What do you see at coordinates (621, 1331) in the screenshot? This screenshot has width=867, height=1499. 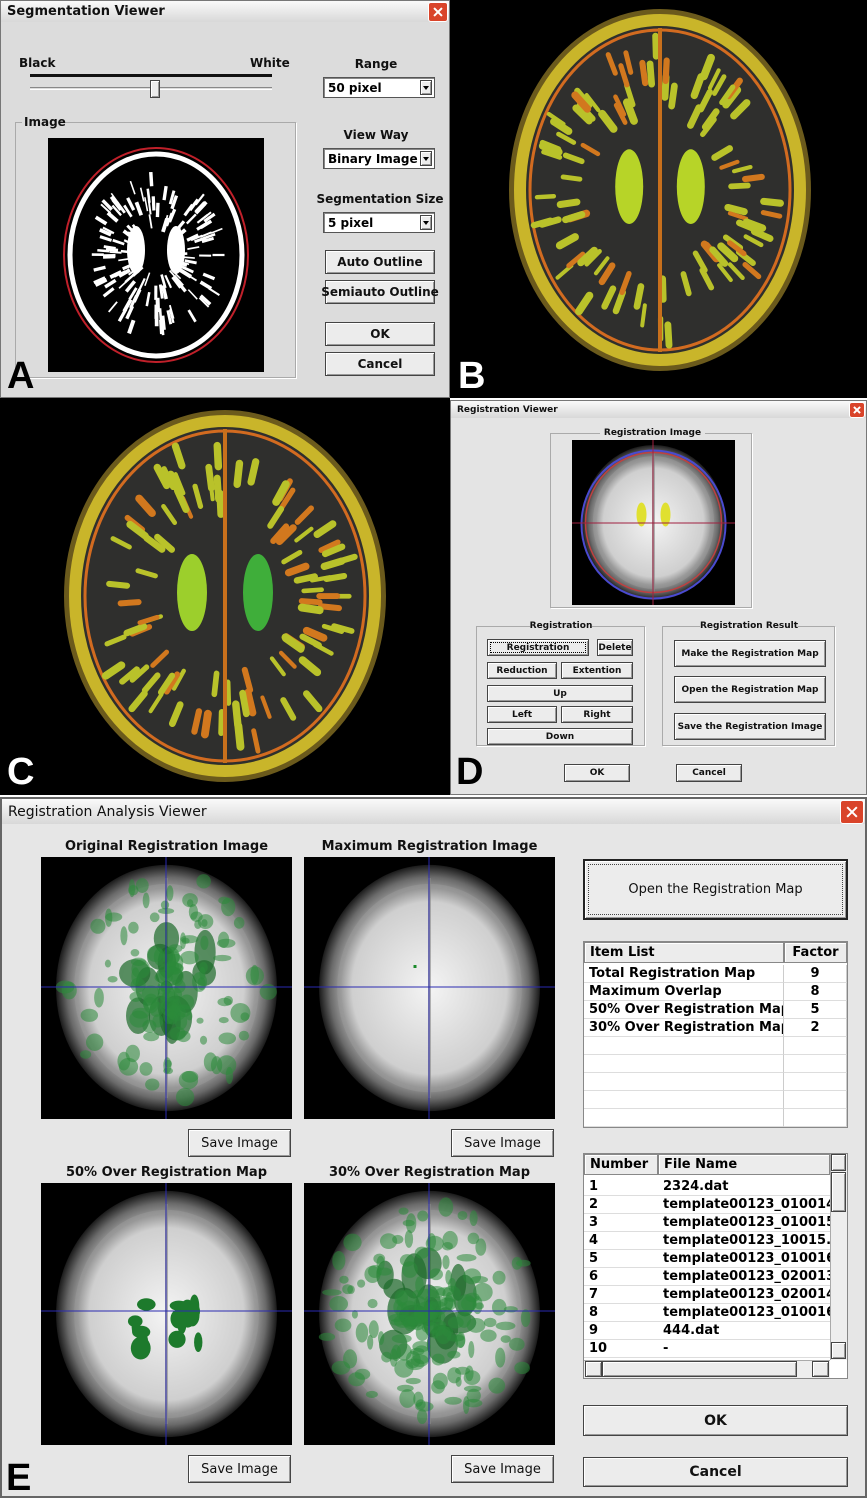 I see `table-cell: 9` at bounding box center [621, 1331].